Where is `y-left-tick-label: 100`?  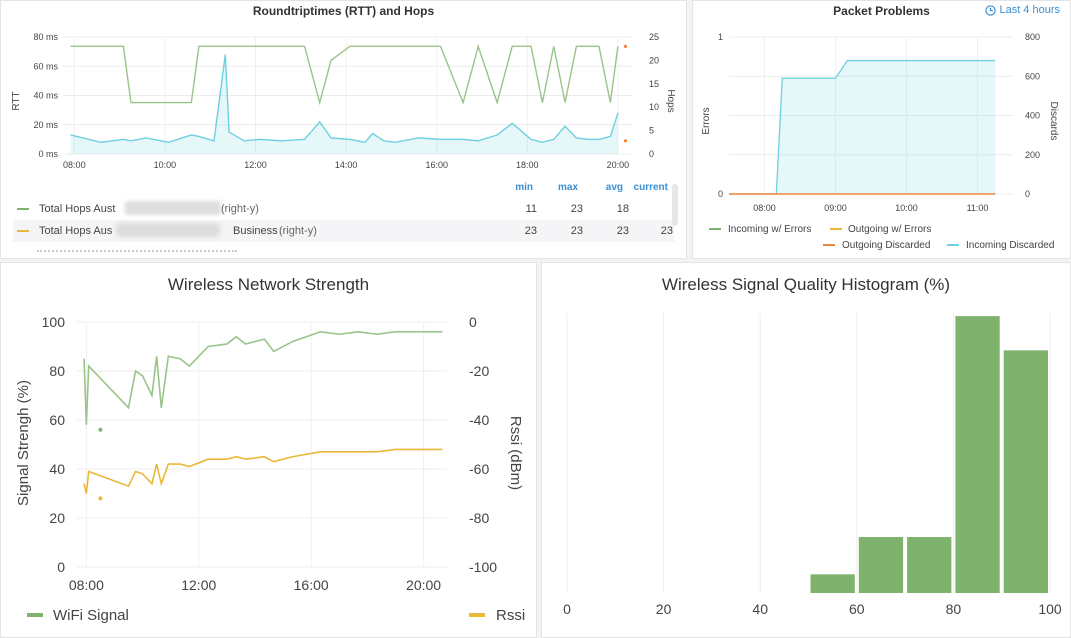
y-left-tick-label: 100 is located at coordinates (54, 322).